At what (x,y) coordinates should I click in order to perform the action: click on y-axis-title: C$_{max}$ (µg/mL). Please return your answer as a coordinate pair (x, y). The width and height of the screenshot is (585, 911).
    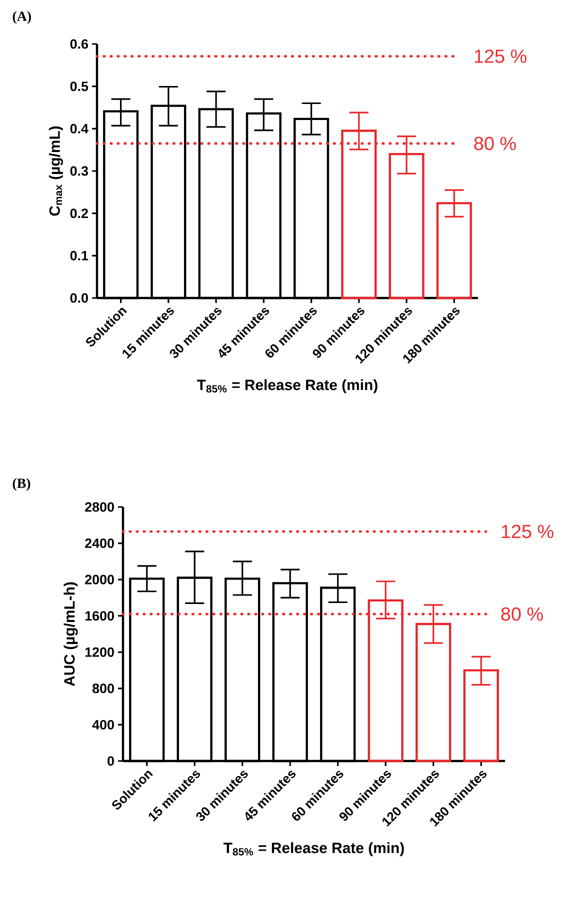
    Looking at the image, I should click on (55, 171).